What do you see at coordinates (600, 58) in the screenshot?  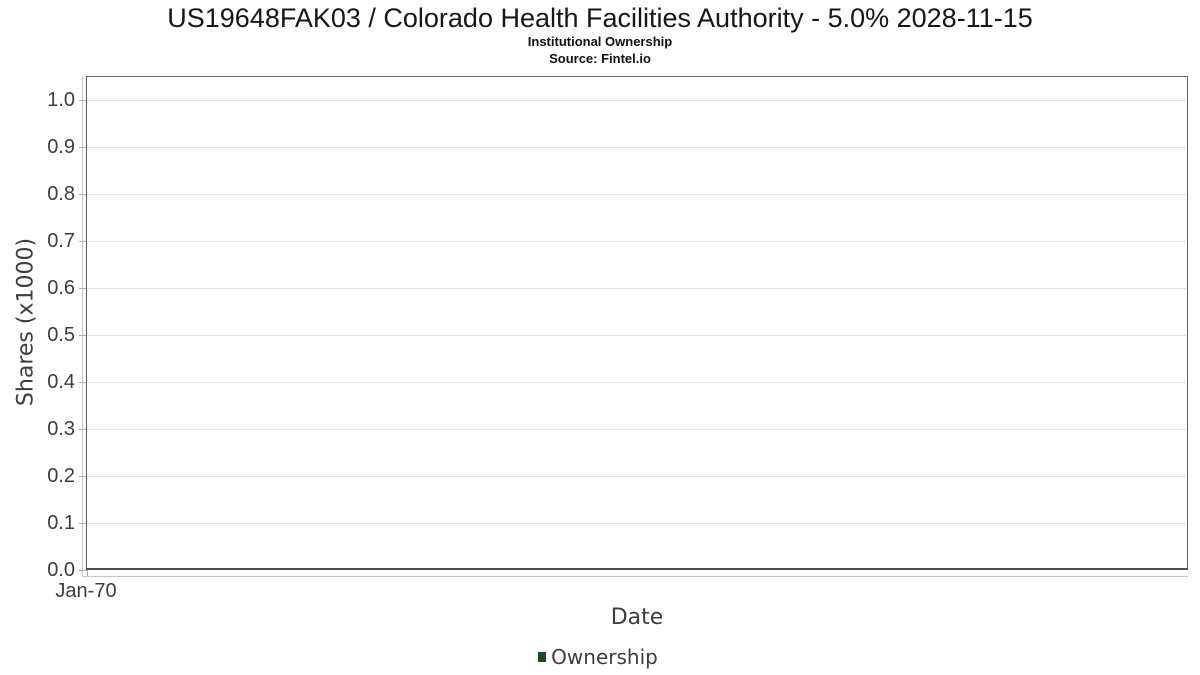 I see `chart-source: Source: Fintel.io` at bounding box center [600, 58].